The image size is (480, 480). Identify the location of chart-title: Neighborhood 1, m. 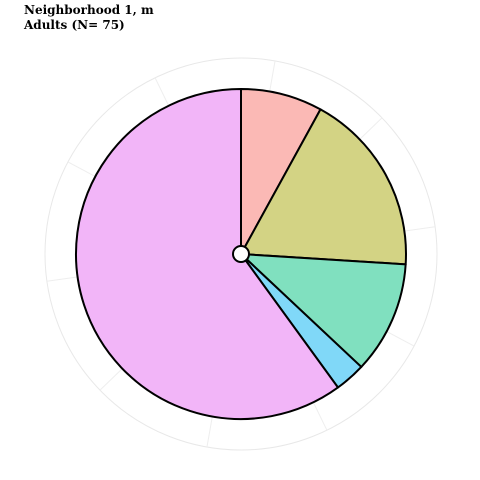
(89, 10).